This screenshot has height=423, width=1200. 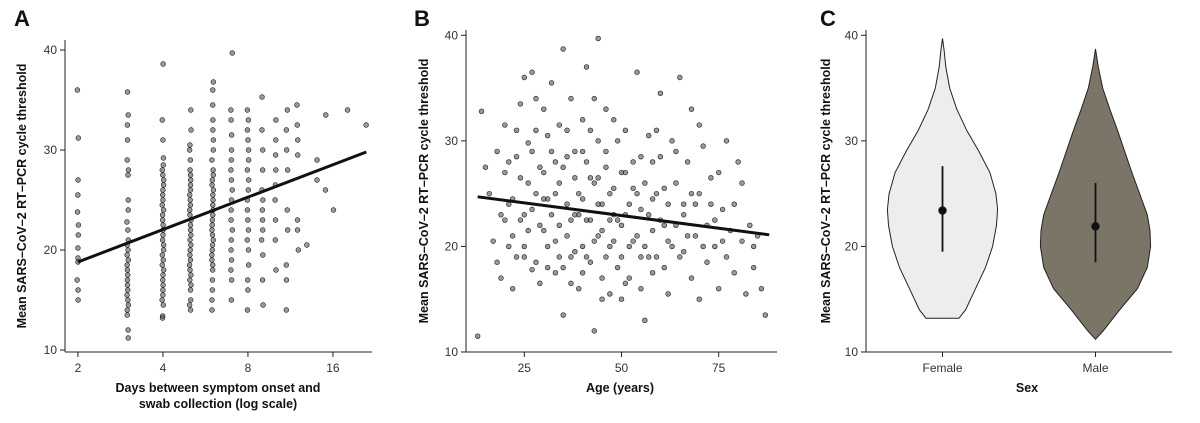 What do you see at coordinates (1095, 226) in the screenshot?
I see `violin-male-median-point` at bounding box center [1095, 226].